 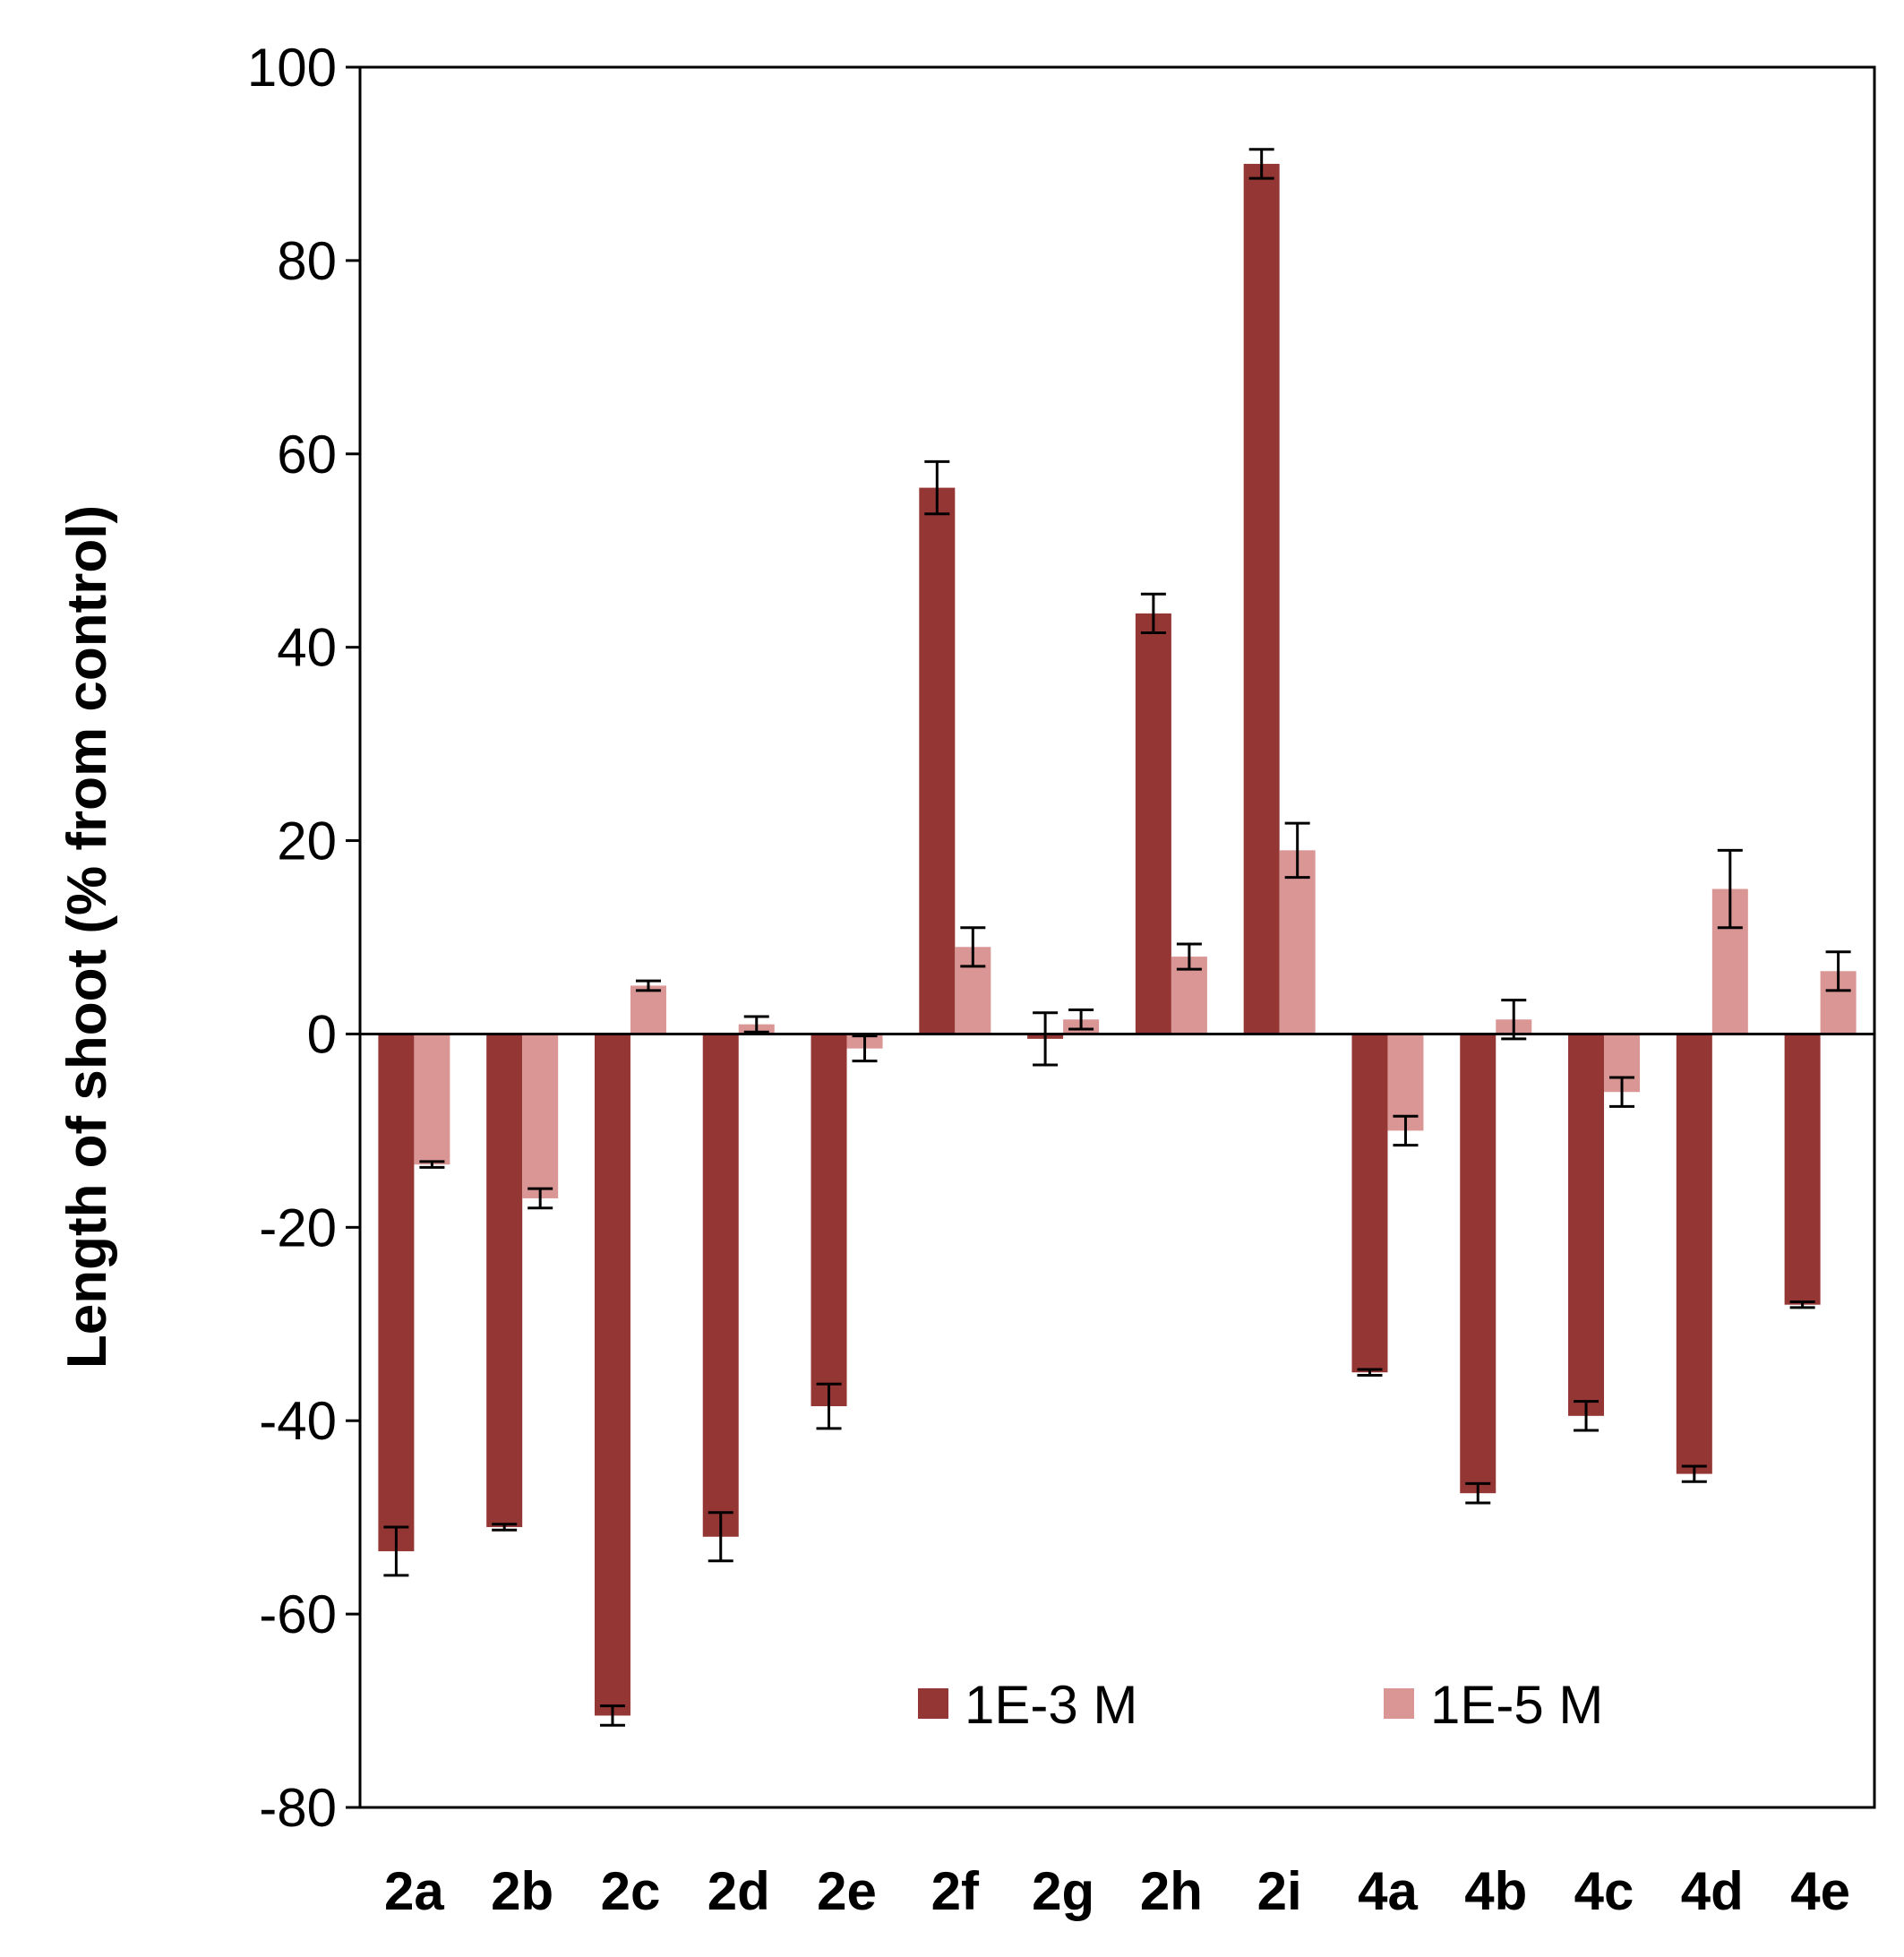 What do you see at coordinates (414, 1891) in the screenshot?
I see `x-category-label: 2a` at bounding box center [414, 1891].